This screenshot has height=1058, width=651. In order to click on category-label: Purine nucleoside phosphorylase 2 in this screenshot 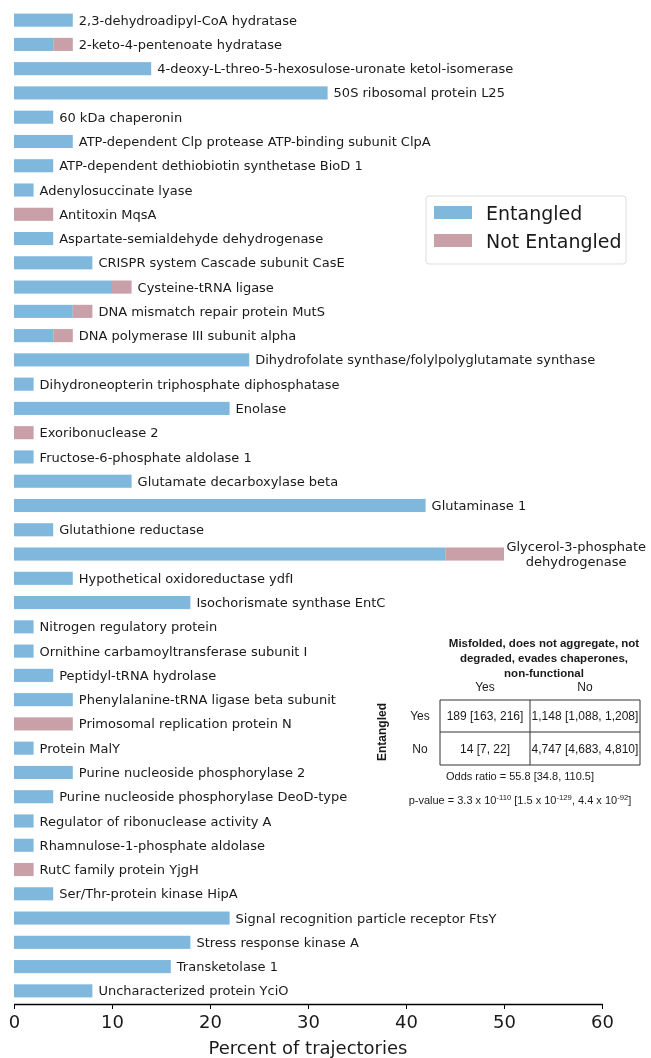, I will do `click(192, 772)`.